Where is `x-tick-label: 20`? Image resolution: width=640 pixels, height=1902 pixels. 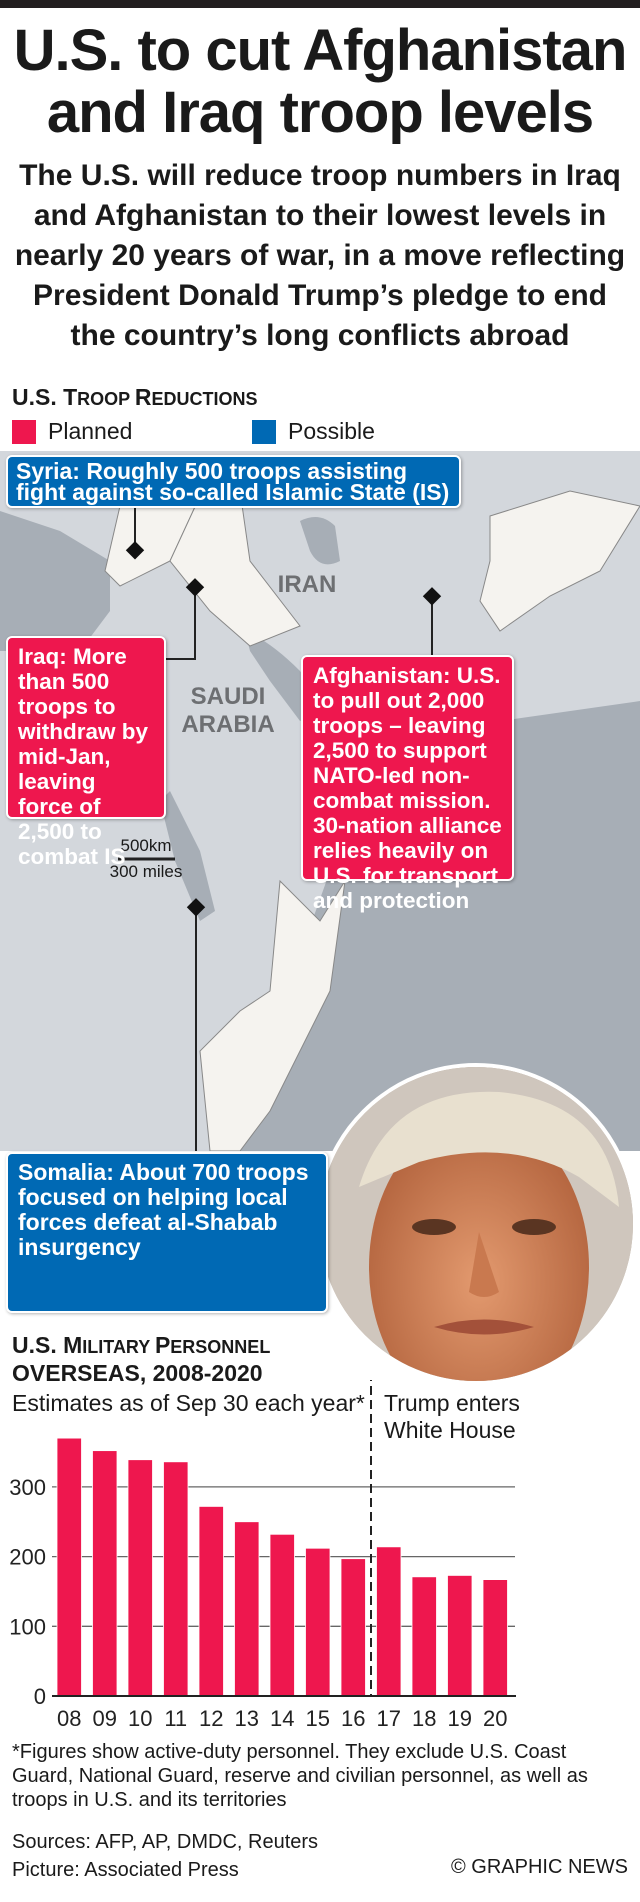 x-tick-label: 20 is located at coordinates (495, 1718).